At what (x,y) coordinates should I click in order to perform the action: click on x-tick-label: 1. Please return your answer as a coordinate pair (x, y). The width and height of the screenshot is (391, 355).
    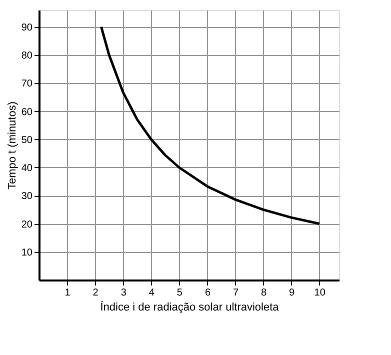
    Looking at the image, I should click on (67, 293).